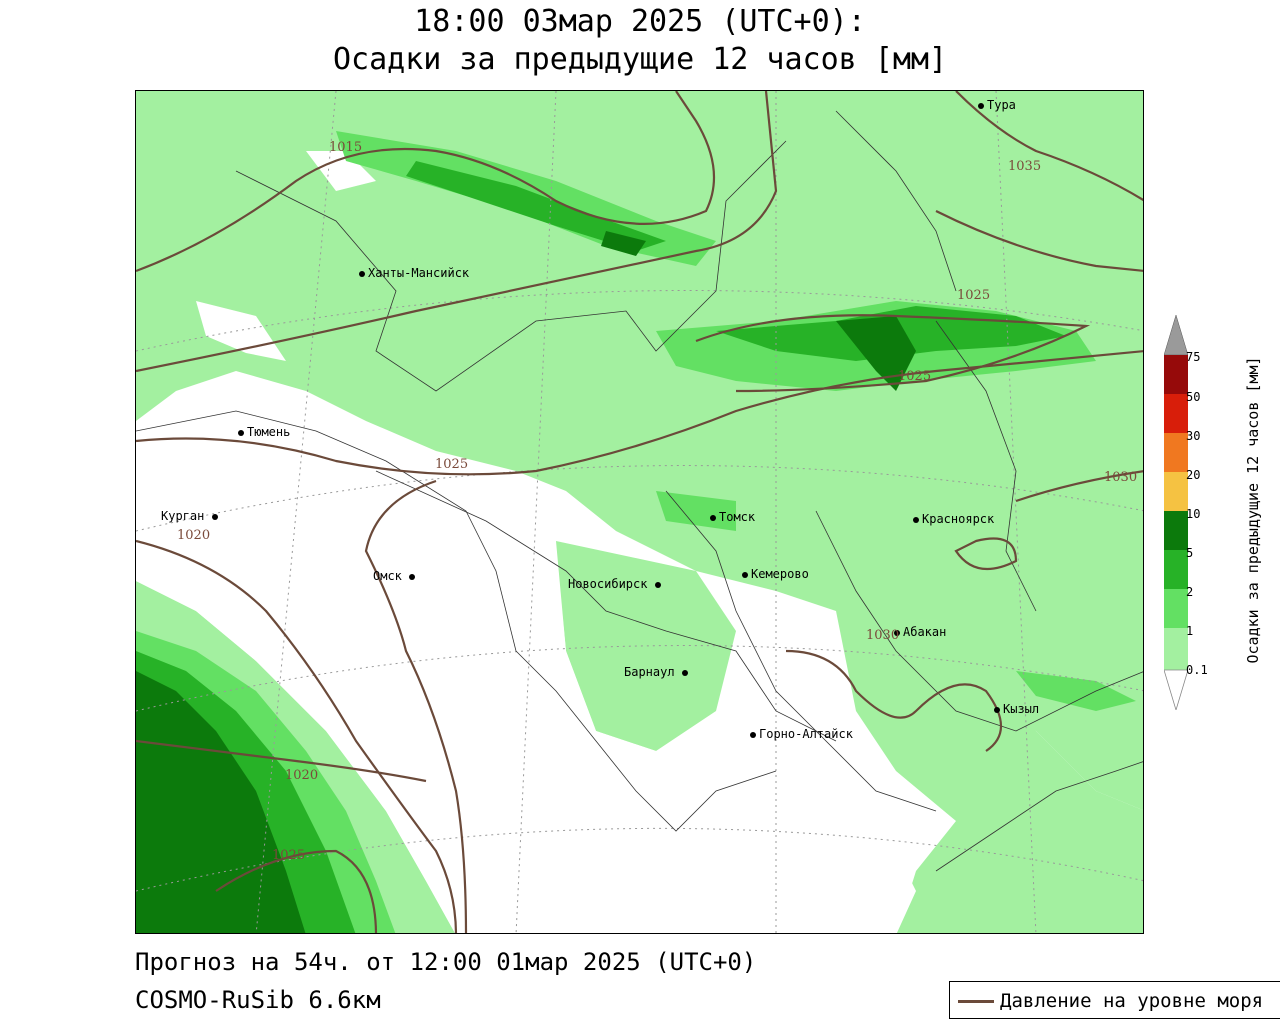 The width and height of the screenshot is (1280, 1024). I want to click on precip-colorbar, so click(1176, 512).